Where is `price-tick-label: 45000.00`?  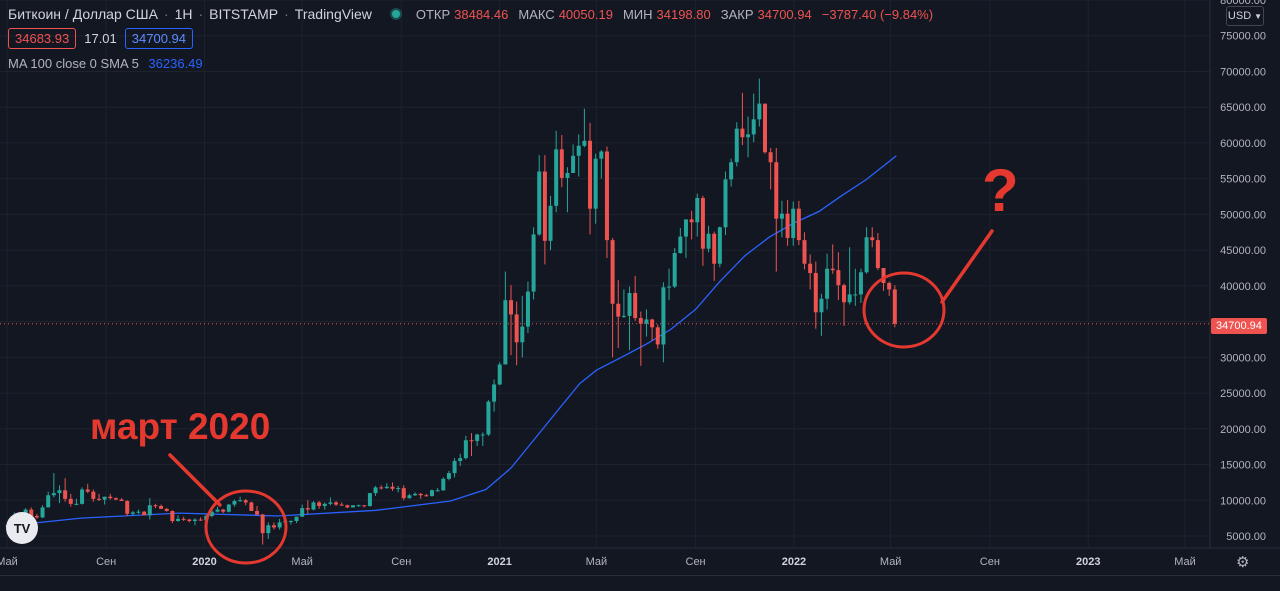
price-tick-label: 45000.00 is located at coordinates (1243, 251).